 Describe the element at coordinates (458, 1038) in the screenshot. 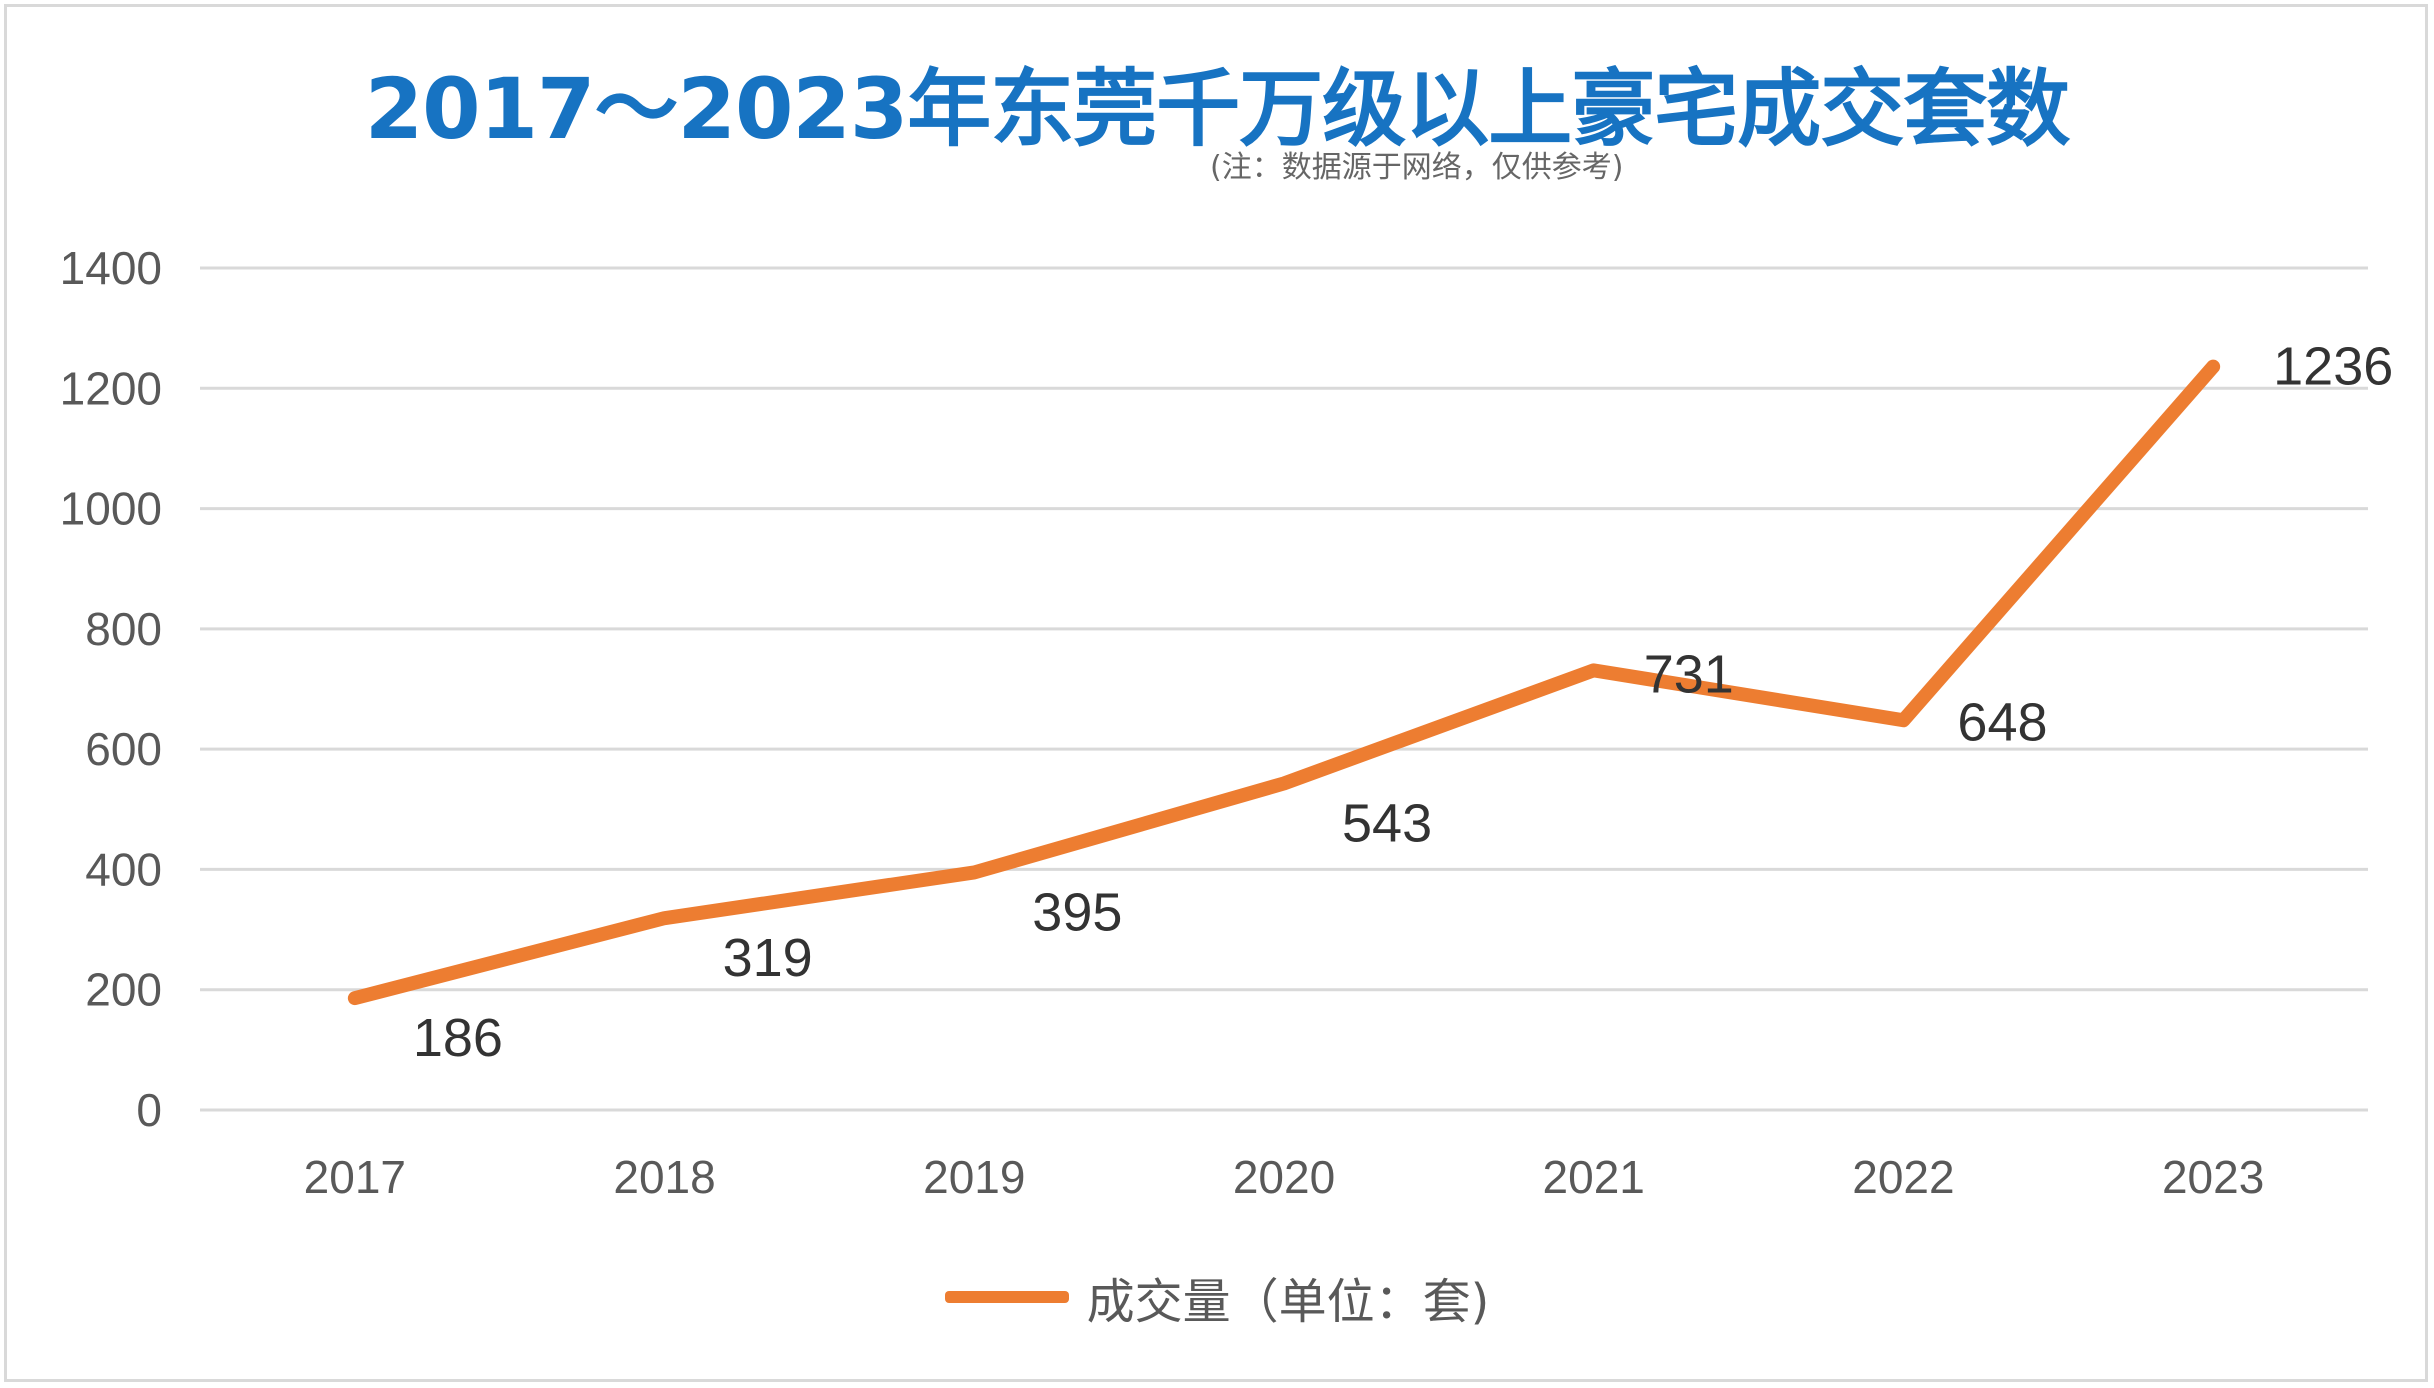

I see `data-label: 186` at that location.